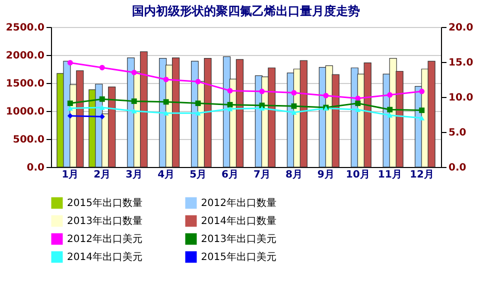  What do you see at coordinates (104, 257) in the screenshot?
I see `legend-label: 2014年出口美元` at bounding box center [104, 257].